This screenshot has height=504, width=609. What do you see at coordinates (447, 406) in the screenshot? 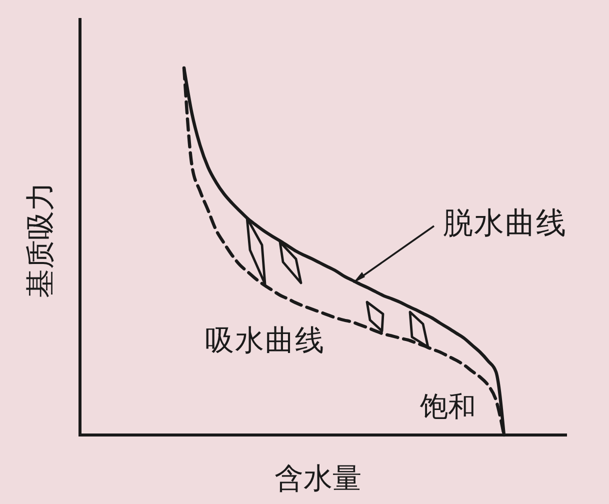
I see `annotation: 饱和` at bounding box center [447, 406].